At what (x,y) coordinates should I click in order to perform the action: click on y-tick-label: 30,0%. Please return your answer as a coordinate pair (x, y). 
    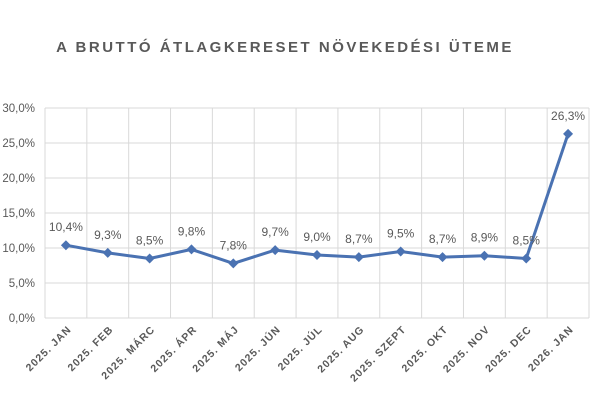
    Looking at the image, I should click on (18, 109).